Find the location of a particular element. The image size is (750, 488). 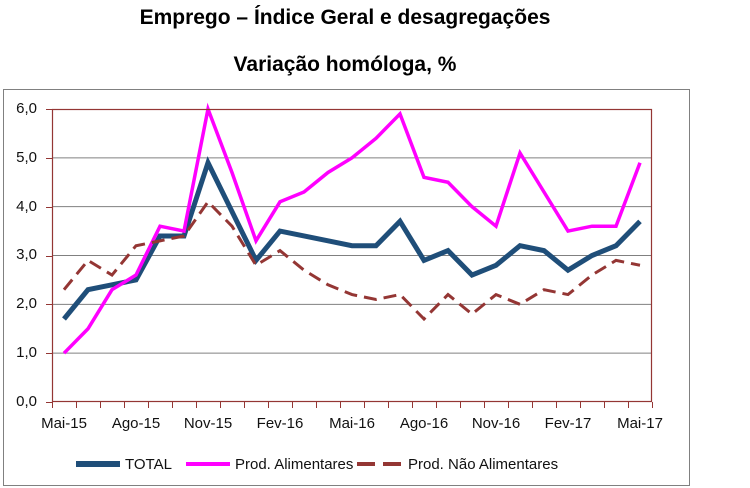

y-axis-tick-label: 0,0 is located at coordinates (26, 401).